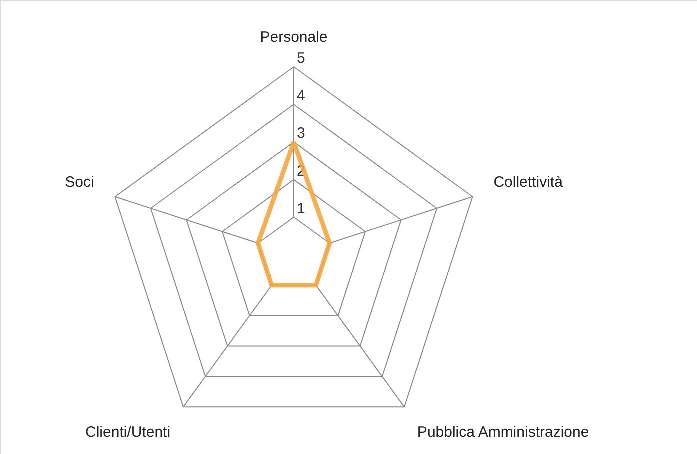  I want to click on y-tick-label: 3, so click(301, 133).